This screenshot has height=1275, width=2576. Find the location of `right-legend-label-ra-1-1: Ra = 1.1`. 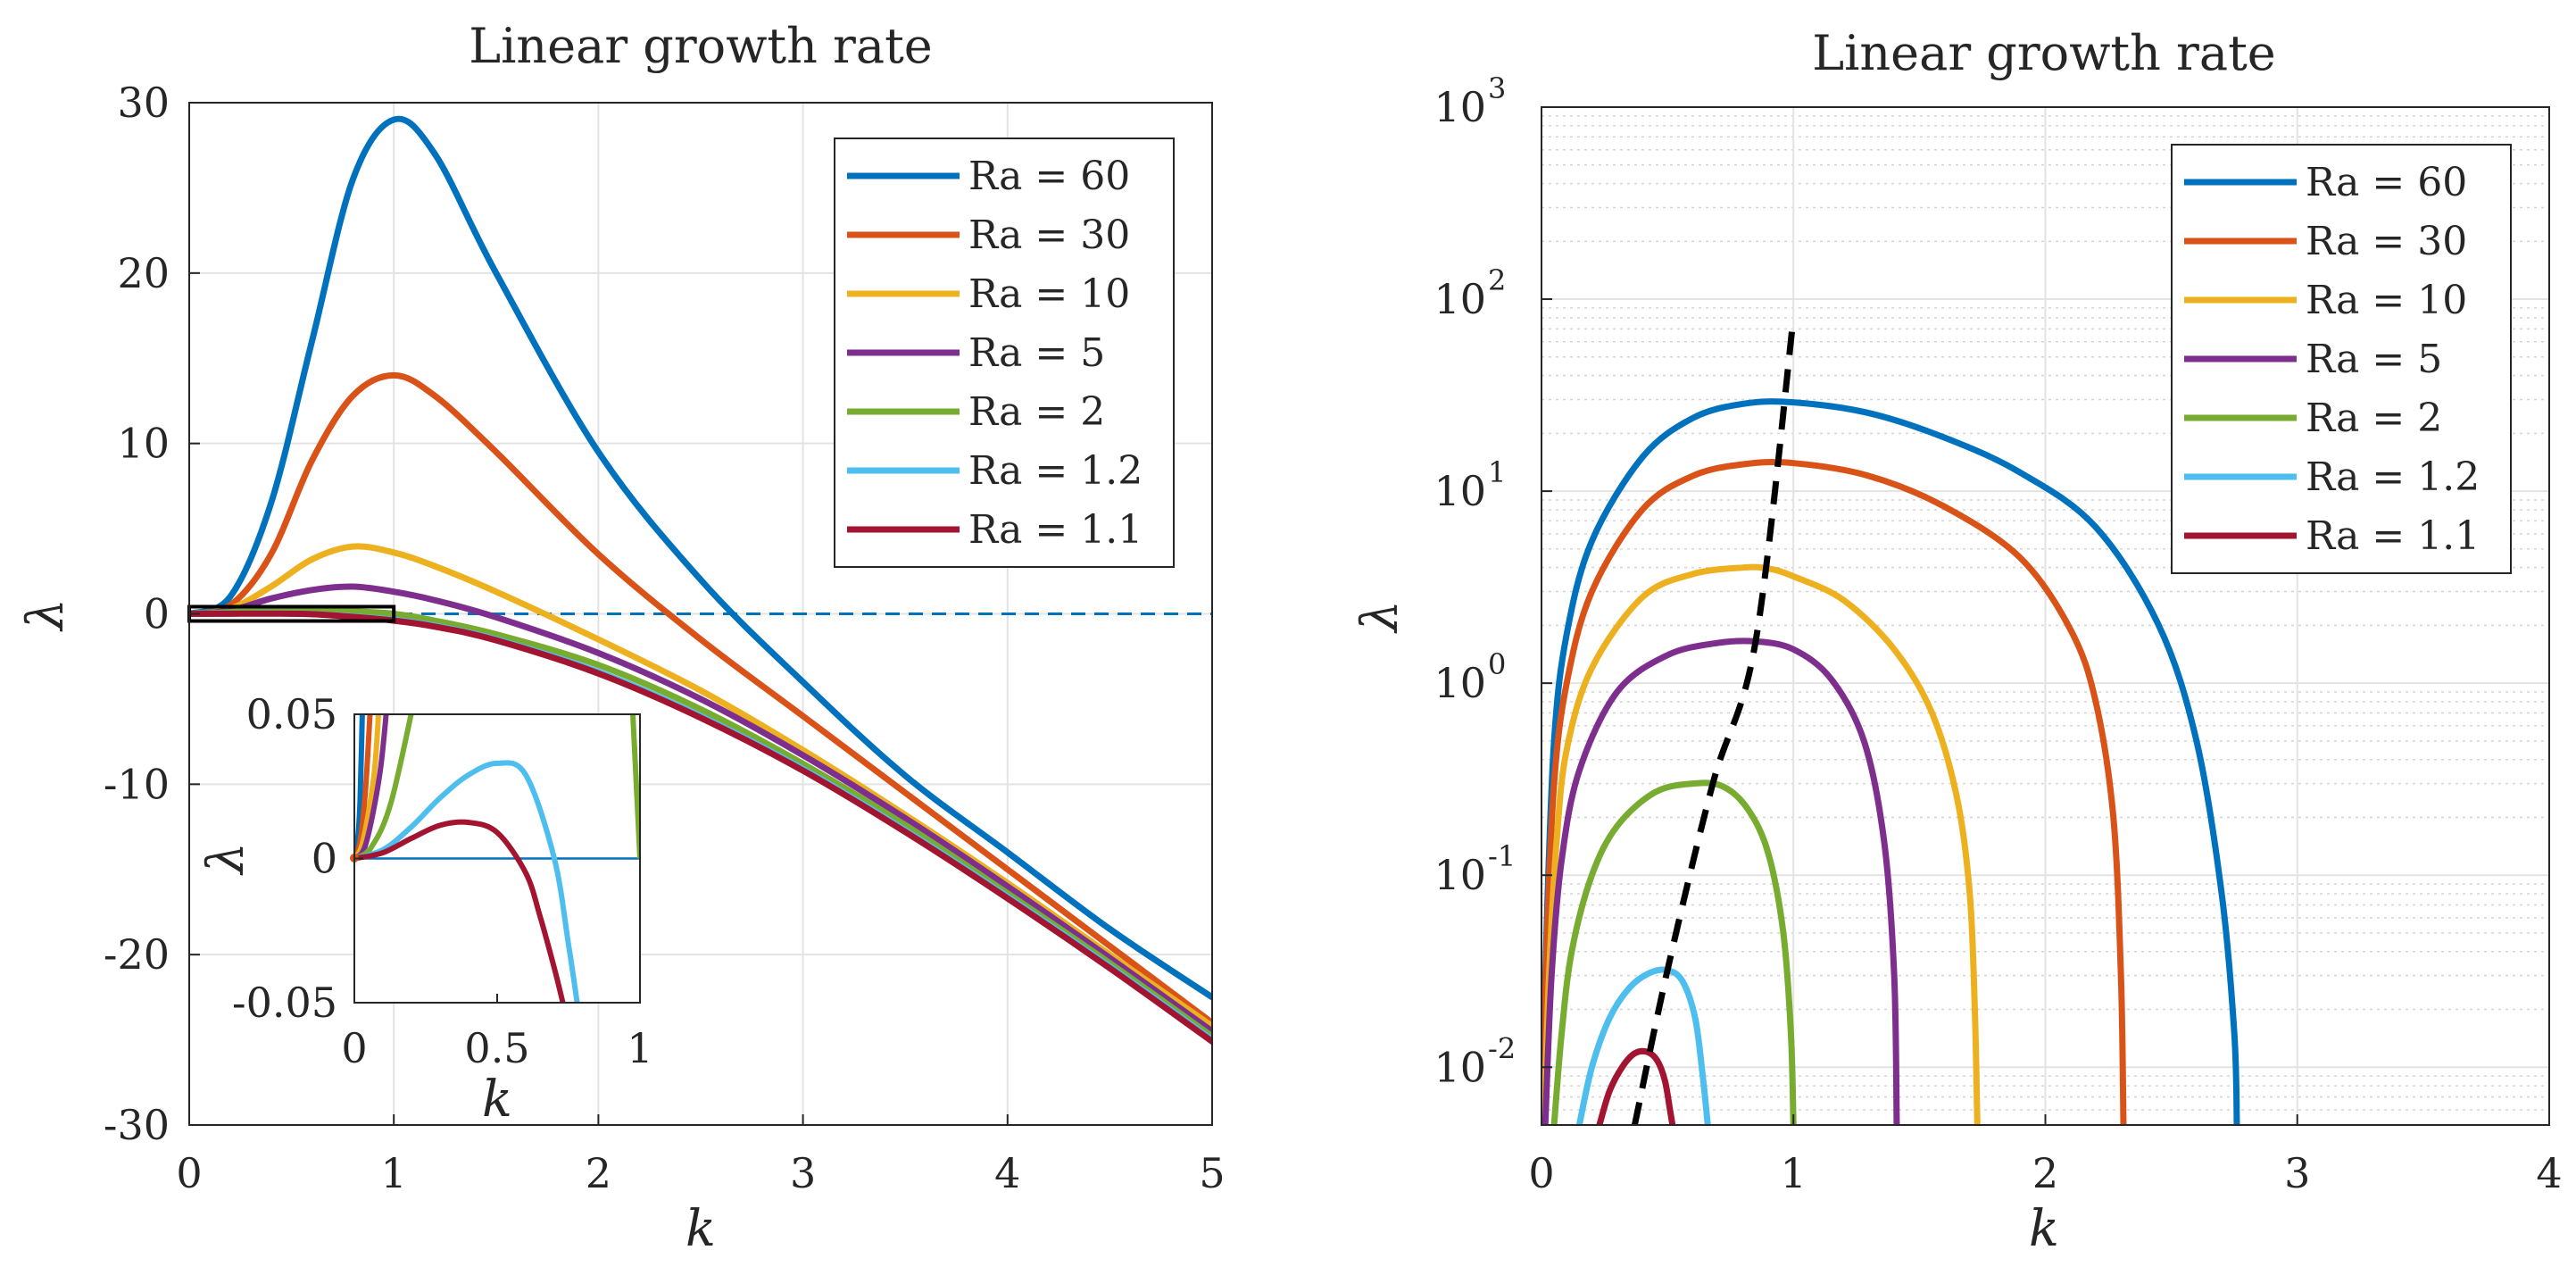

right-legend-label-ra-1-1: Ra = 1.1 is located at coordinates (2393, 536).